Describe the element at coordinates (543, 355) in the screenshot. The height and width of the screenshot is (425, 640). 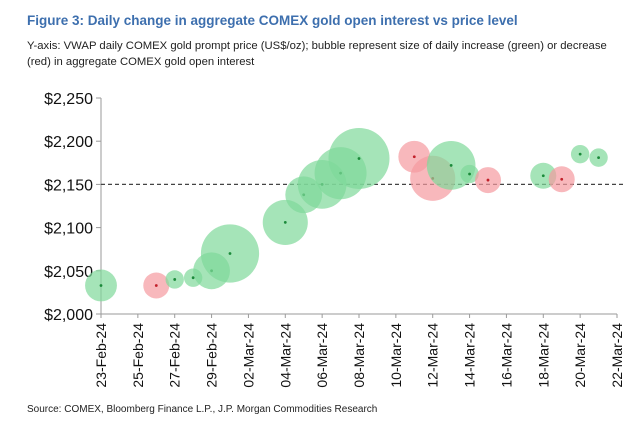
I see `x-tick-label: 18-Mar-24` at that location.